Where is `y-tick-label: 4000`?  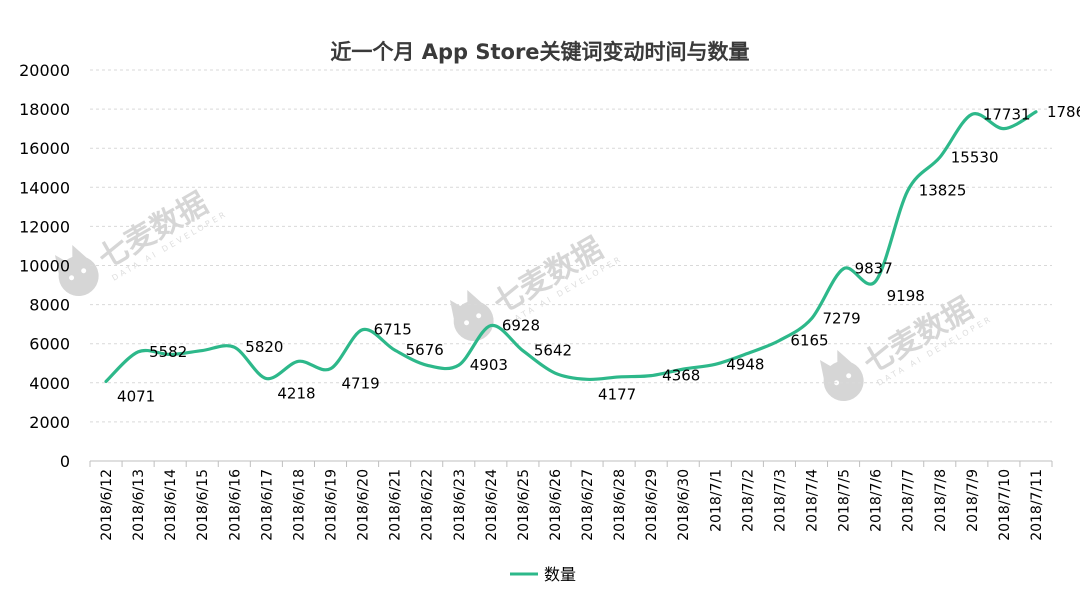 y-tick-label: 4000 is located at coordinates (49, 383).